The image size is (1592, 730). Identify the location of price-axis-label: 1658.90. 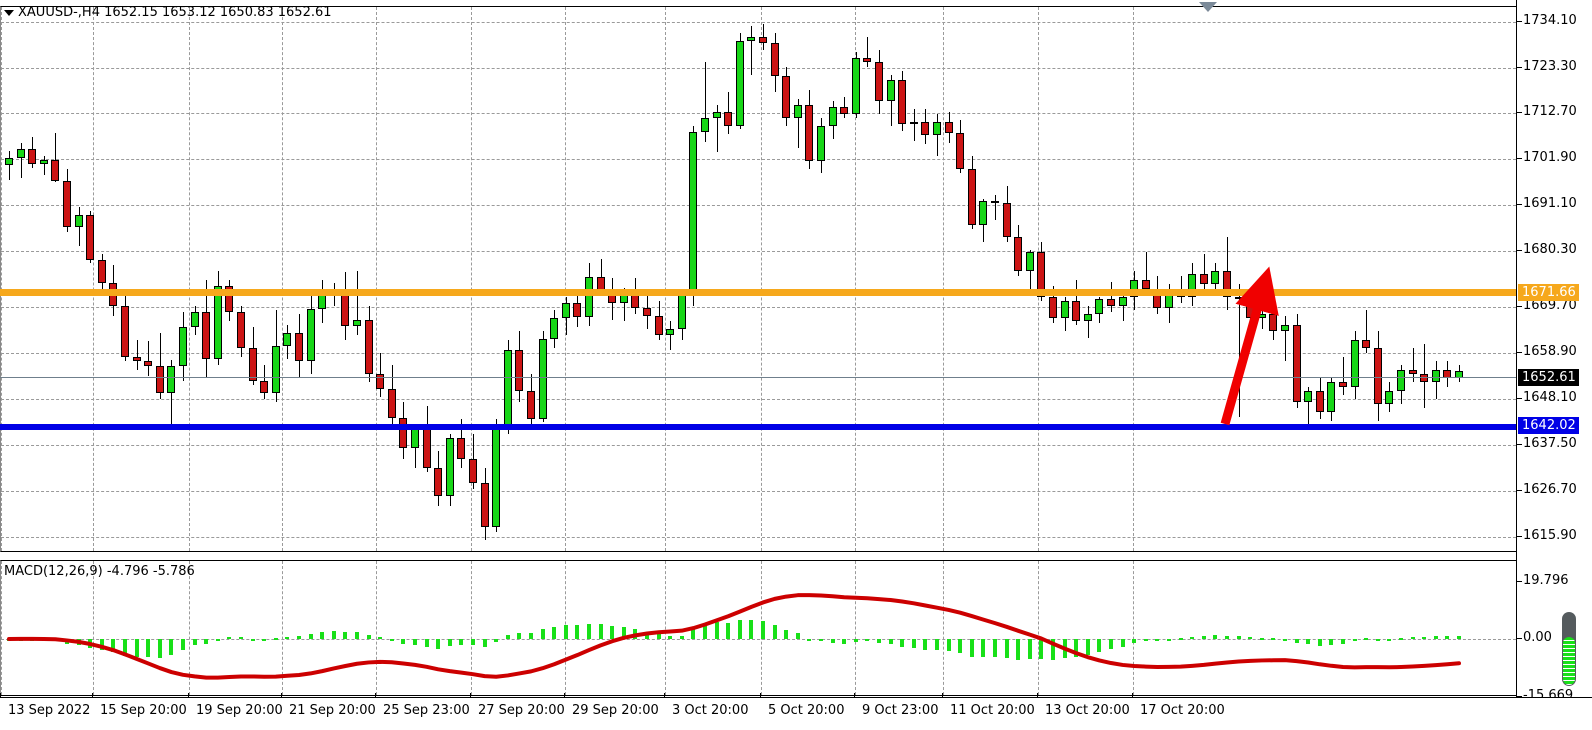
(1550, 351).